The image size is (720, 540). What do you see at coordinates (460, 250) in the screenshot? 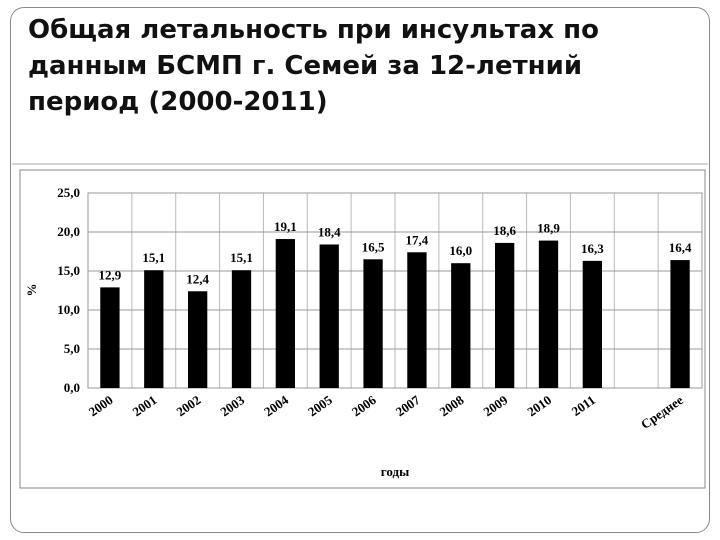
I see `value-label: 16,0` at bounding box center [460, 250].